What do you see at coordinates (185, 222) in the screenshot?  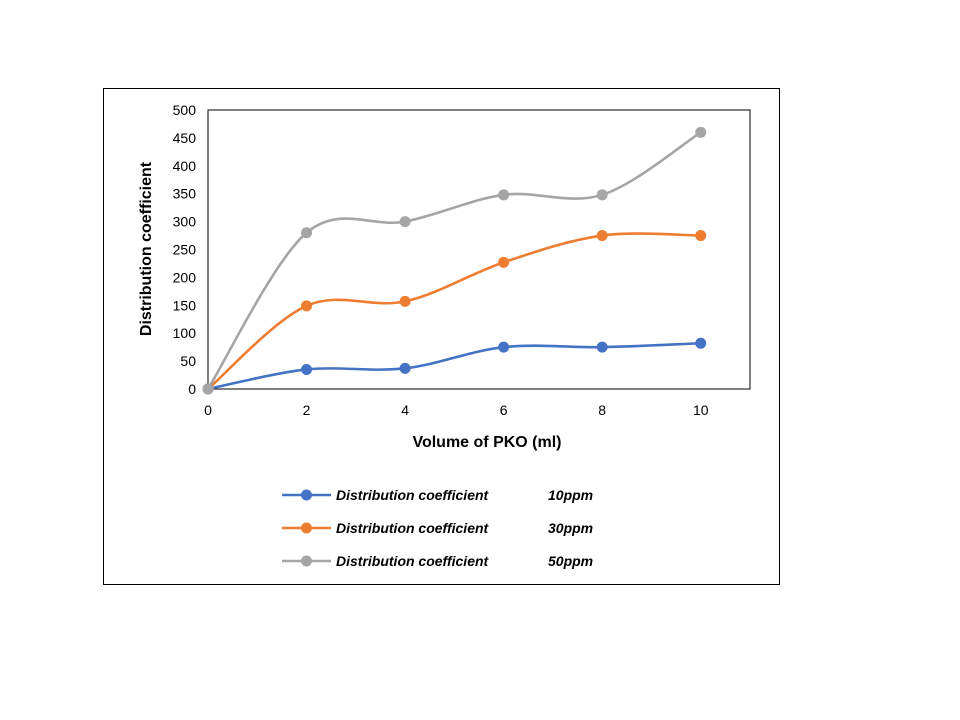 I see `y-tick-label: 300` at bounding box center [185, 222].